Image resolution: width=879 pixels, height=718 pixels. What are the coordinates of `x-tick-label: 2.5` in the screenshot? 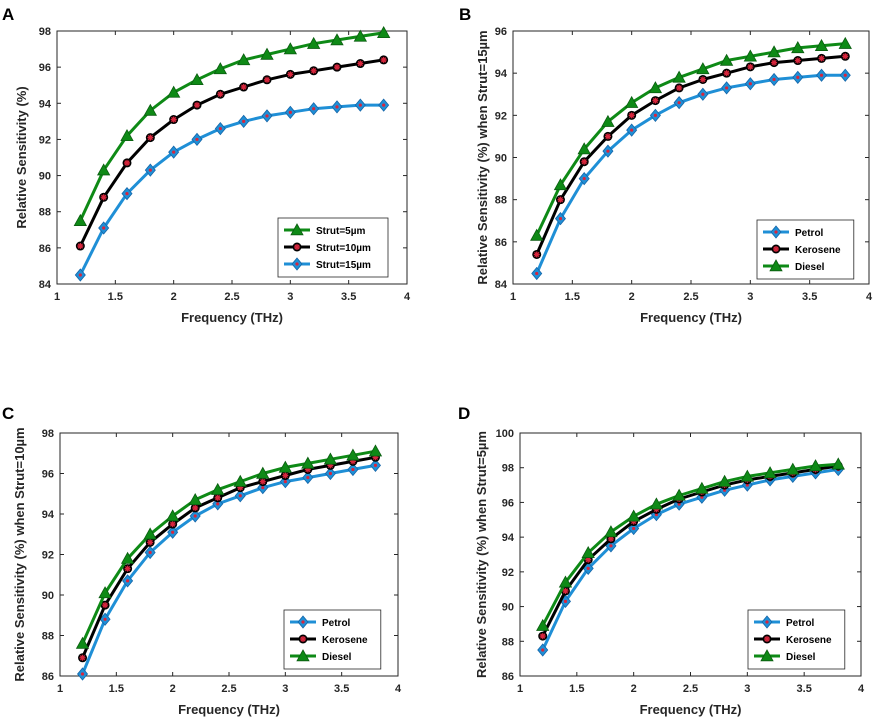 It's located at (228, 689).